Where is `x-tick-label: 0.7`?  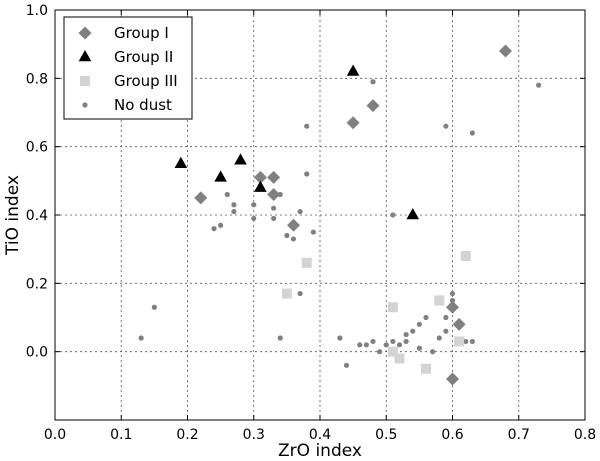 x-tick-label: 0.7 is located at coordinates (519, 435).